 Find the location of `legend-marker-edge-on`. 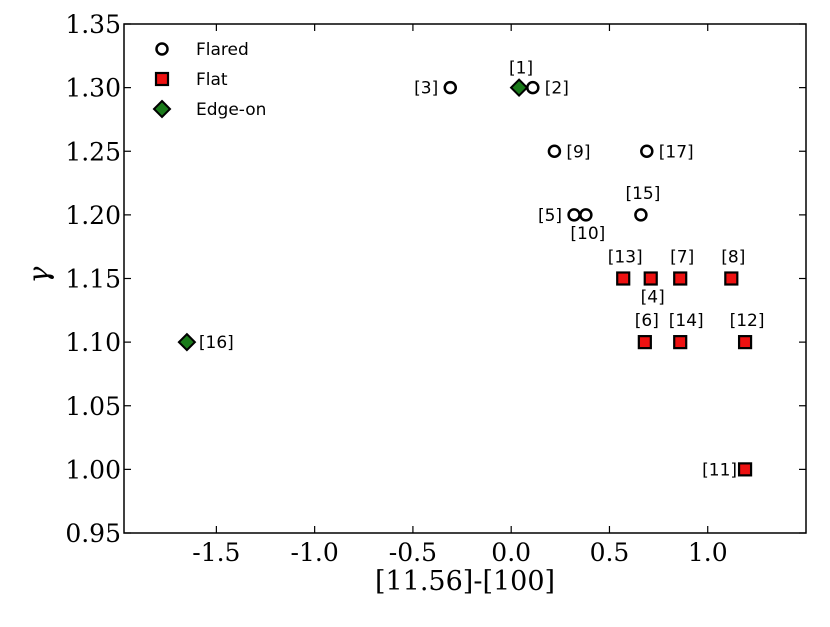

legend-marker-edge-on is located at coordinates (162, 109).